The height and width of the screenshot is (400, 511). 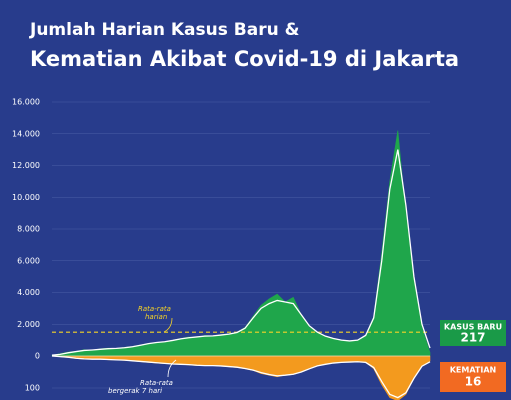 I want to click on moving-average-line, so click(x=241, y=377).